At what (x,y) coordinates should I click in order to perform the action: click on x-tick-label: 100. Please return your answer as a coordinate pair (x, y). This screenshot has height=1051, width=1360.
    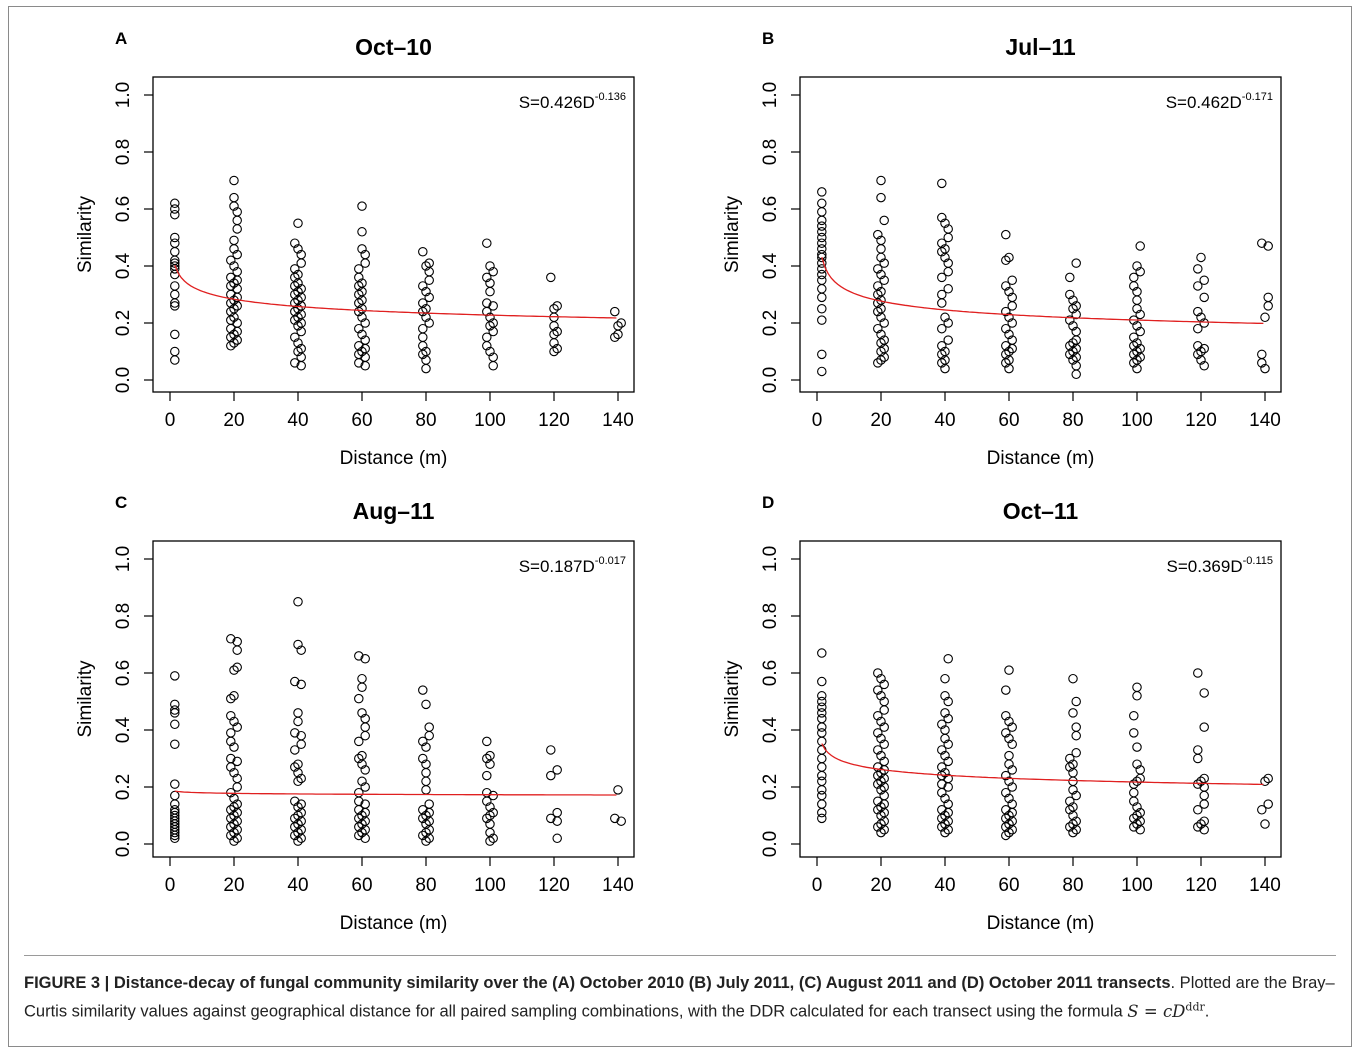
    Looking at the image, I should click on (1137, 420).